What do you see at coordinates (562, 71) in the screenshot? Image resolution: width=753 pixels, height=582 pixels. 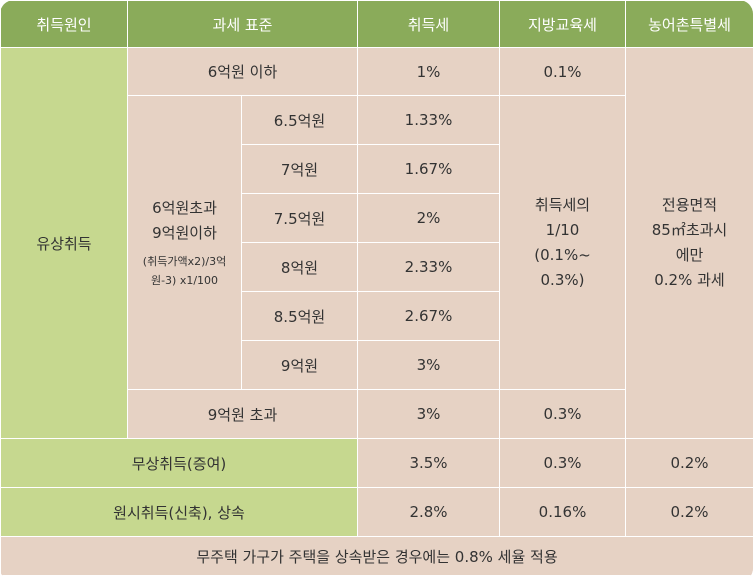 I see `tier1-edu: 0.1%` at bounding box center [562, 71].